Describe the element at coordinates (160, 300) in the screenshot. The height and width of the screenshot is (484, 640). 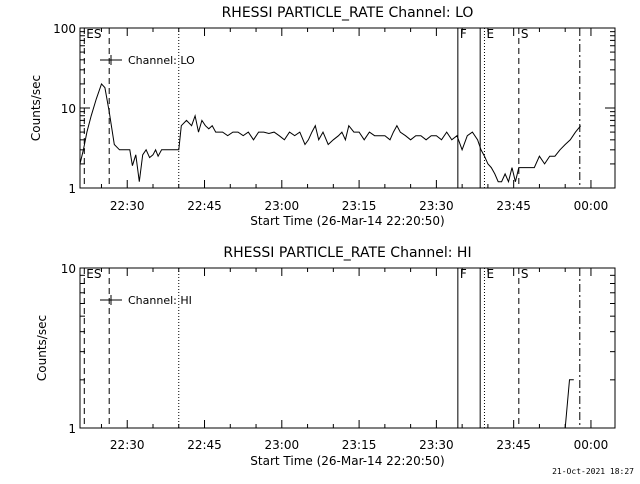
I see `legend-label: Channel: HI` at that location.